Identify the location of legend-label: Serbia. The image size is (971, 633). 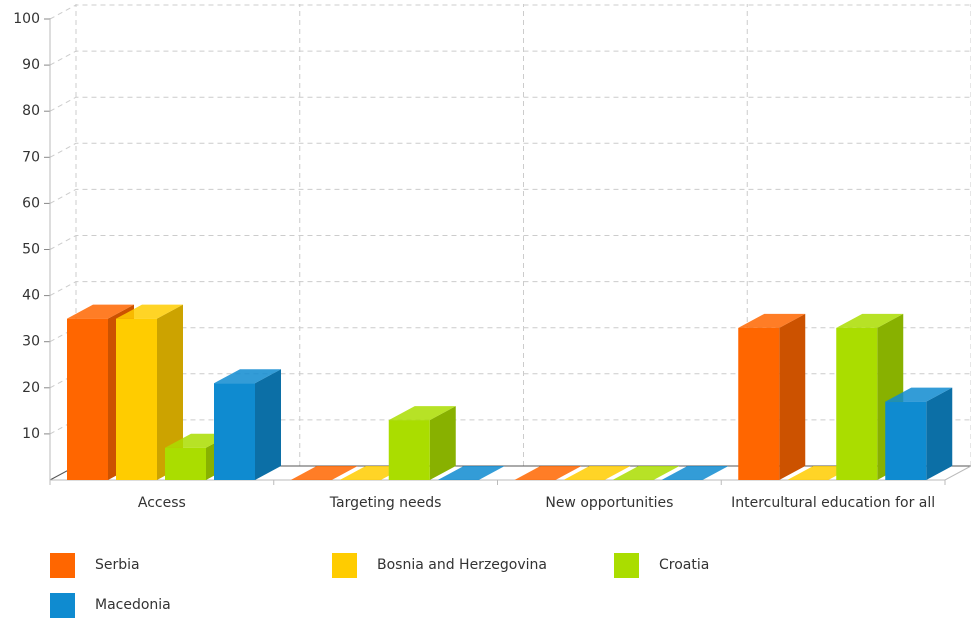
(117, 565).